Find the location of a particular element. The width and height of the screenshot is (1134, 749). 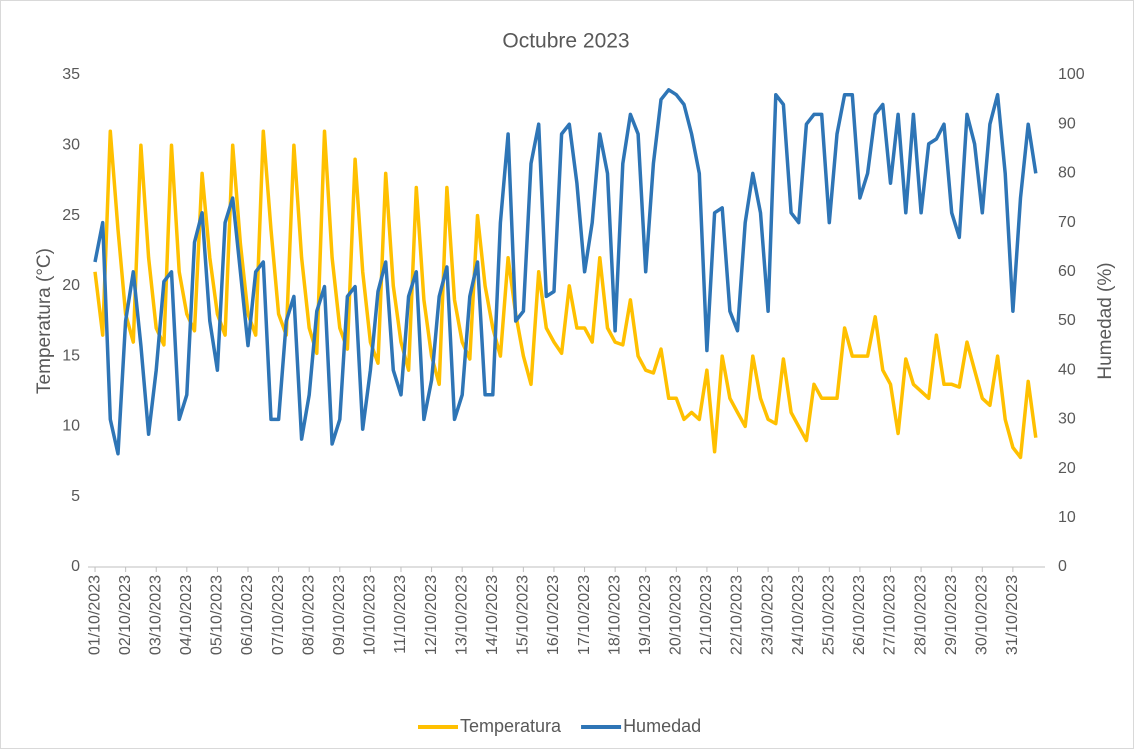

x-tick-label: 05/10/2023 is located at coordinates (217, 615).